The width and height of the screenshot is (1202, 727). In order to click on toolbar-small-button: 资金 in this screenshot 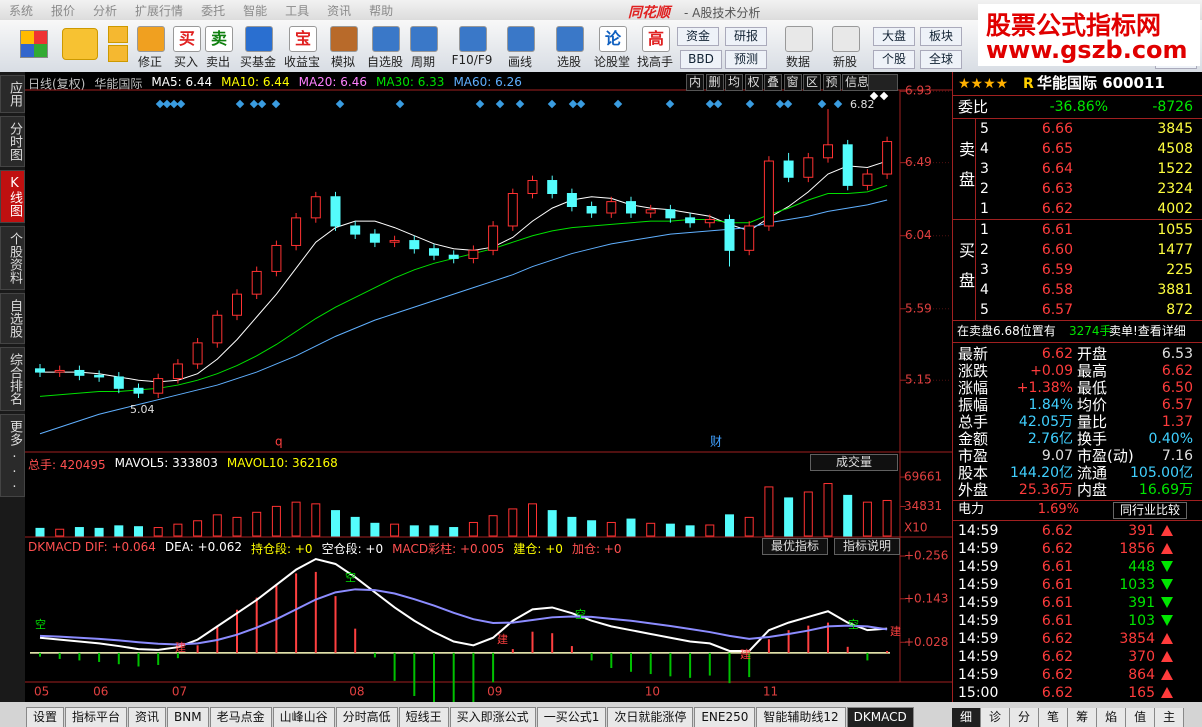, I will do `click(698, 36)`.